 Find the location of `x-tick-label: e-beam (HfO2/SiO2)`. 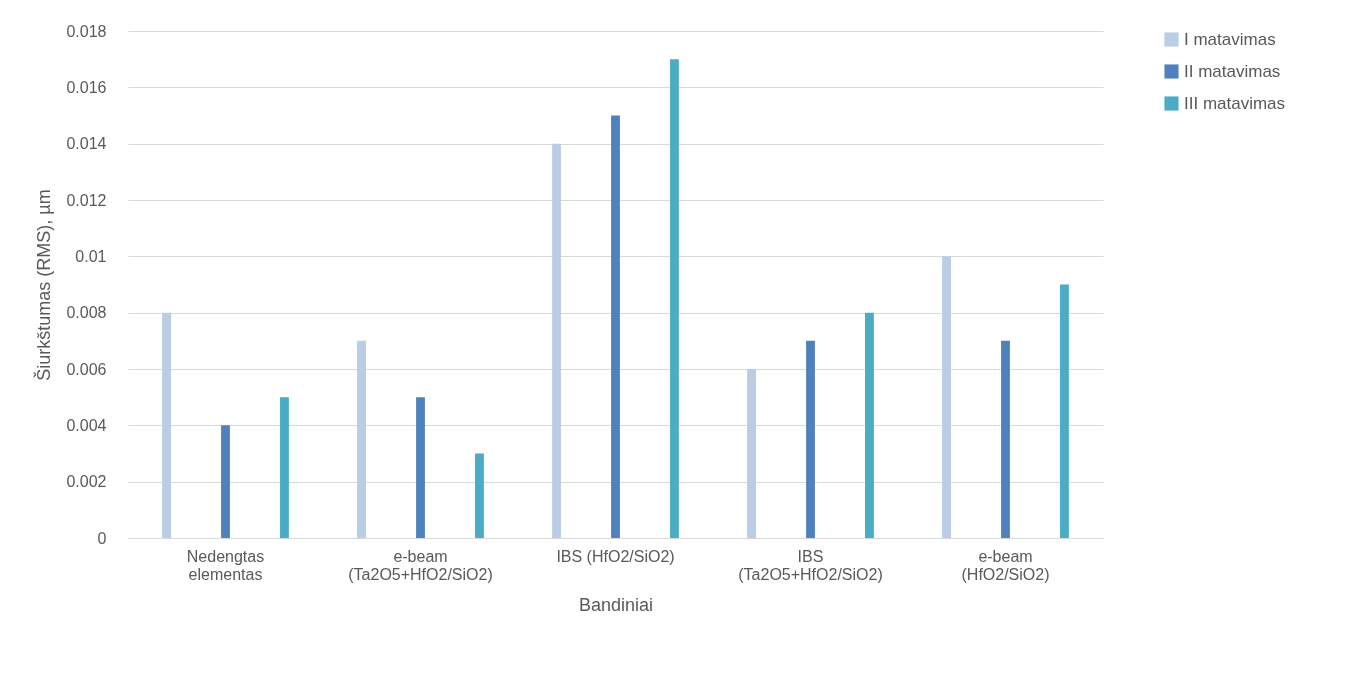

x-tick-label: e-beam (HfO2/SiO2) is located at coordinates (1005, 565).